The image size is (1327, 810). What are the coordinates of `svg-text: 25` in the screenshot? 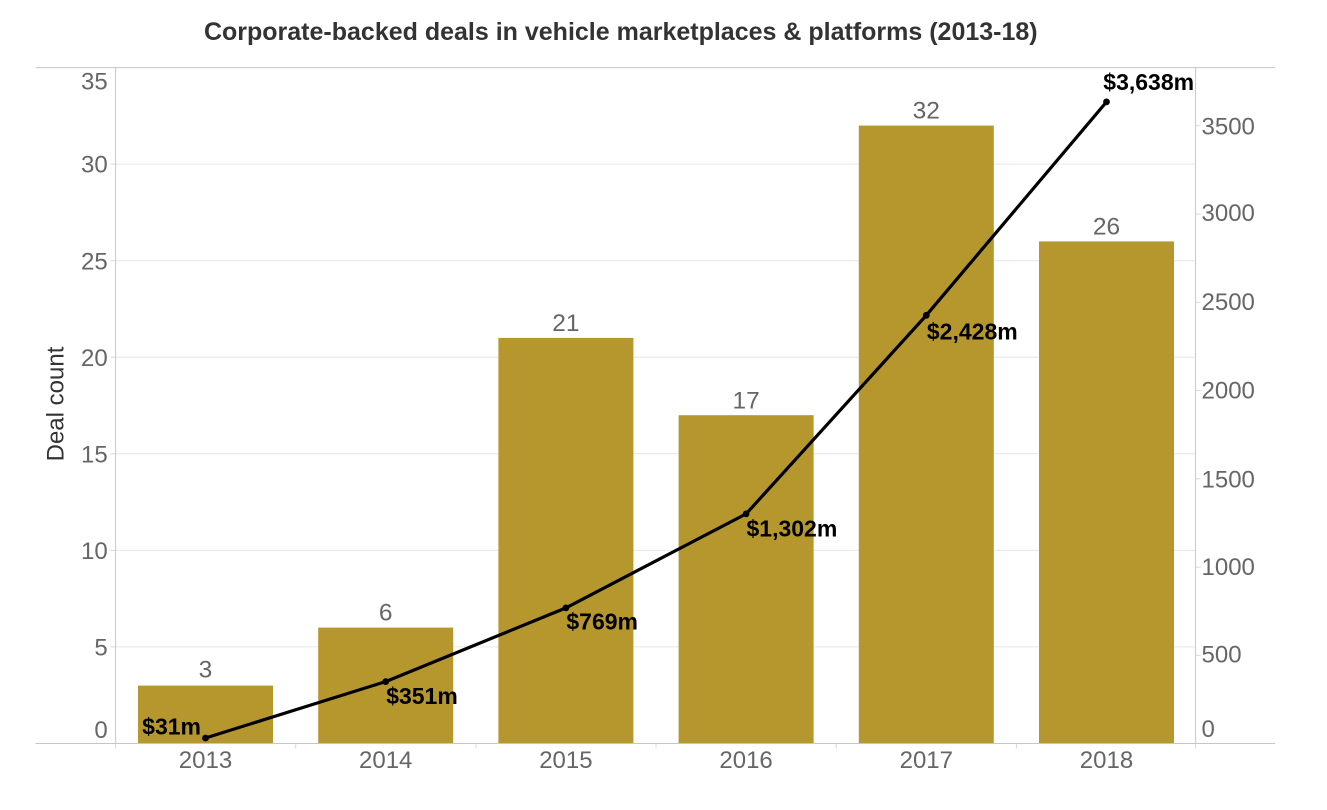 It's located at (94, 261).